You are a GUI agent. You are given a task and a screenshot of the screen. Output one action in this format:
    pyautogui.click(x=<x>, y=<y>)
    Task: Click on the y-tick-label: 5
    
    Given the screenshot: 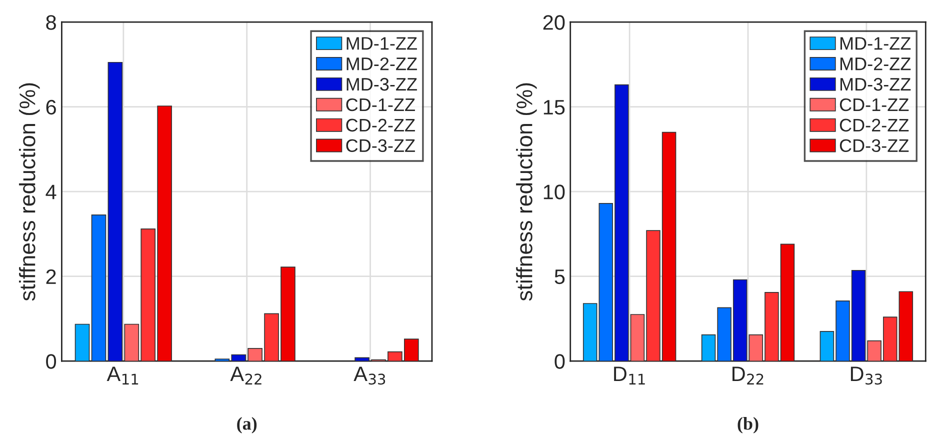 What is the action you would take?
    pyautogui.click(x=559, y=277)
    